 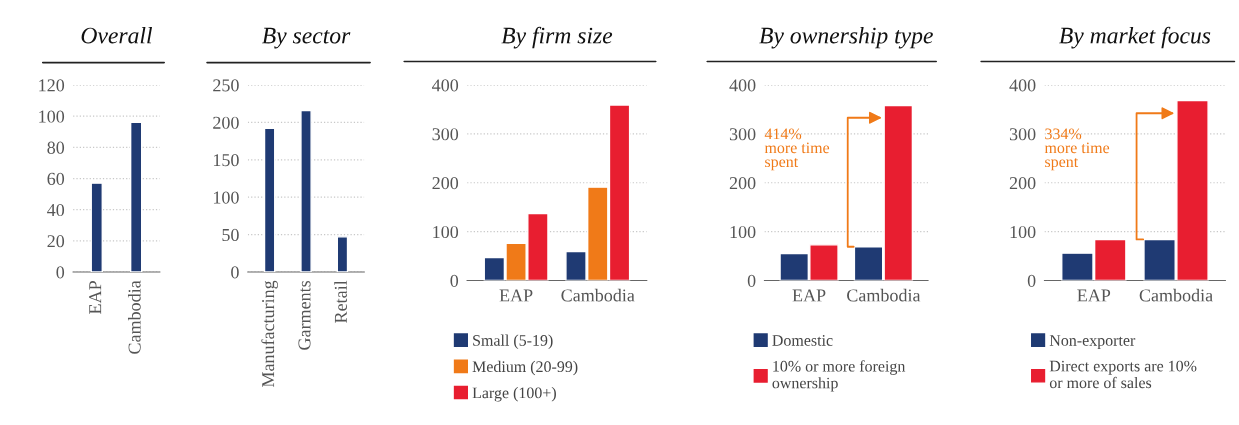 I want to click on annotation: 334% more time spent, so click(x=1077, y=149).